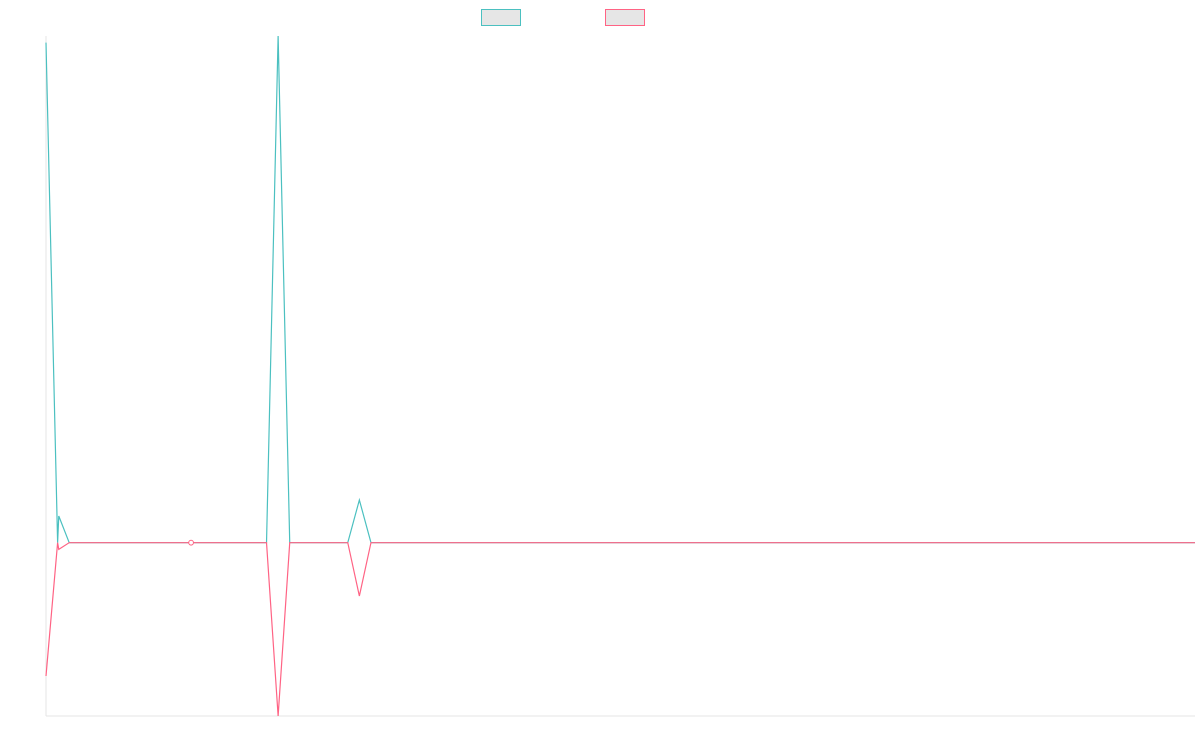 The image size is (1200, 750). What do you see at coordinates (563, 17) in the screenshot?
I see `legend` at bounding box center [563, 17].